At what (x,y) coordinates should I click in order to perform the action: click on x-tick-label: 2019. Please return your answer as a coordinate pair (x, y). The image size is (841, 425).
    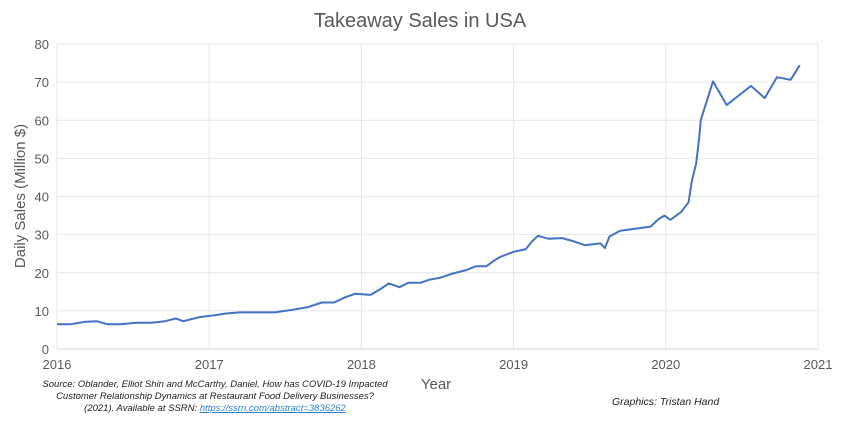
    Looking at the image, I should click on (513, 364).